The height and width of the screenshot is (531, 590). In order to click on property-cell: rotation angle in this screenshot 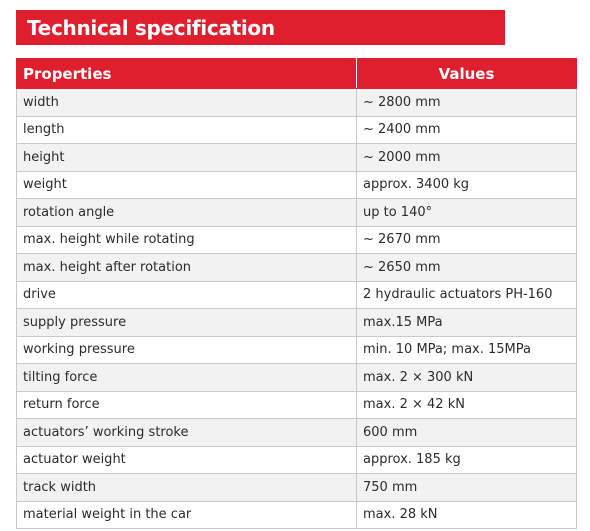, I will do `click(186, 212)`.